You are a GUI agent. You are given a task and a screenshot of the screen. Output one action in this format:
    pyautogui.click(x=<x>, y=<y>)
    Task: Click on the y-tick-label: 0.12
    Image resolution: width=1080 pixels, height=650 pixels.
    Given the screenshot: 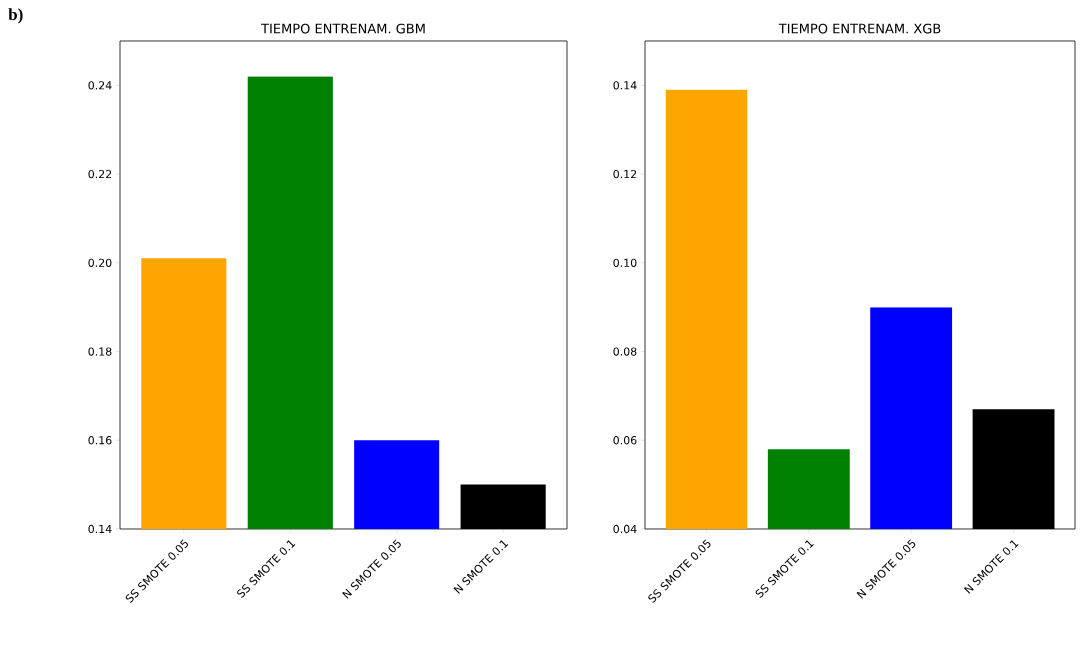 What is the action you would take?
    pyautogui.click(x=625, y=174)
    